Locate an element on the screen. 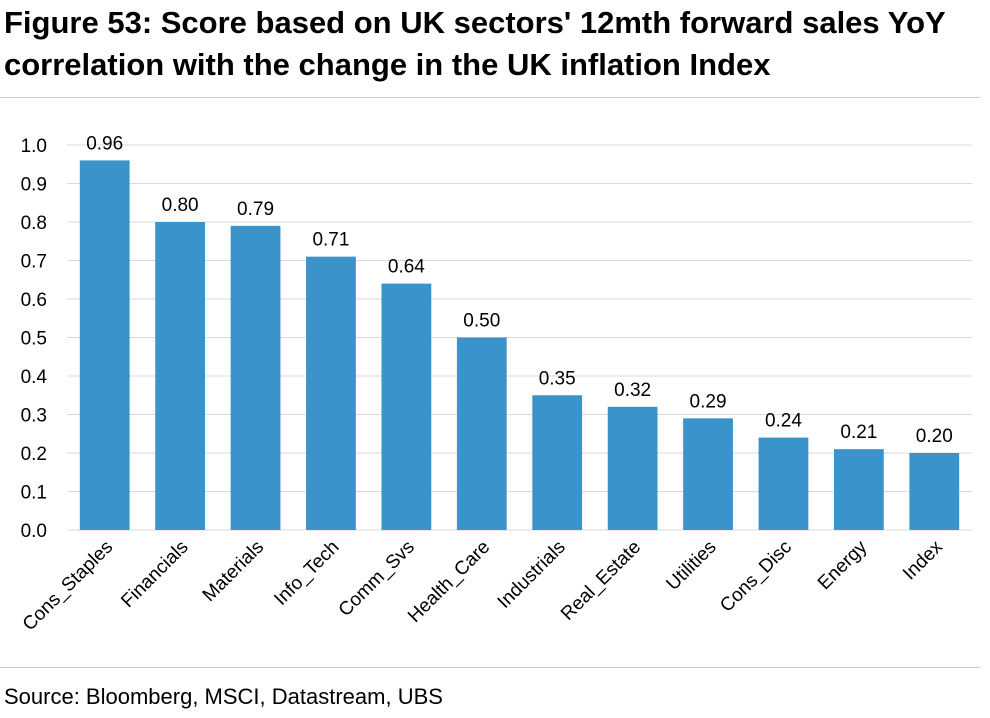 This screenshot has width=990, height=718. x-category-label: Industrials is located at coordinates (532, 575).